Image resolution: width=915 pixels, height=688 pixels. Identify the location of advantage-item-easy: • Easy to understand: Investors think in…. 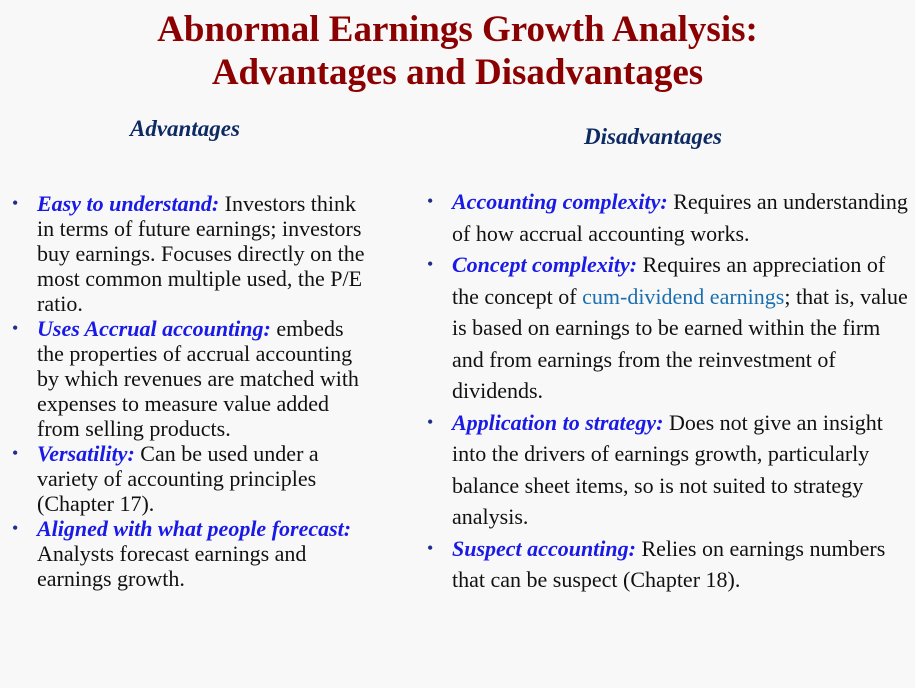
(189, 253).